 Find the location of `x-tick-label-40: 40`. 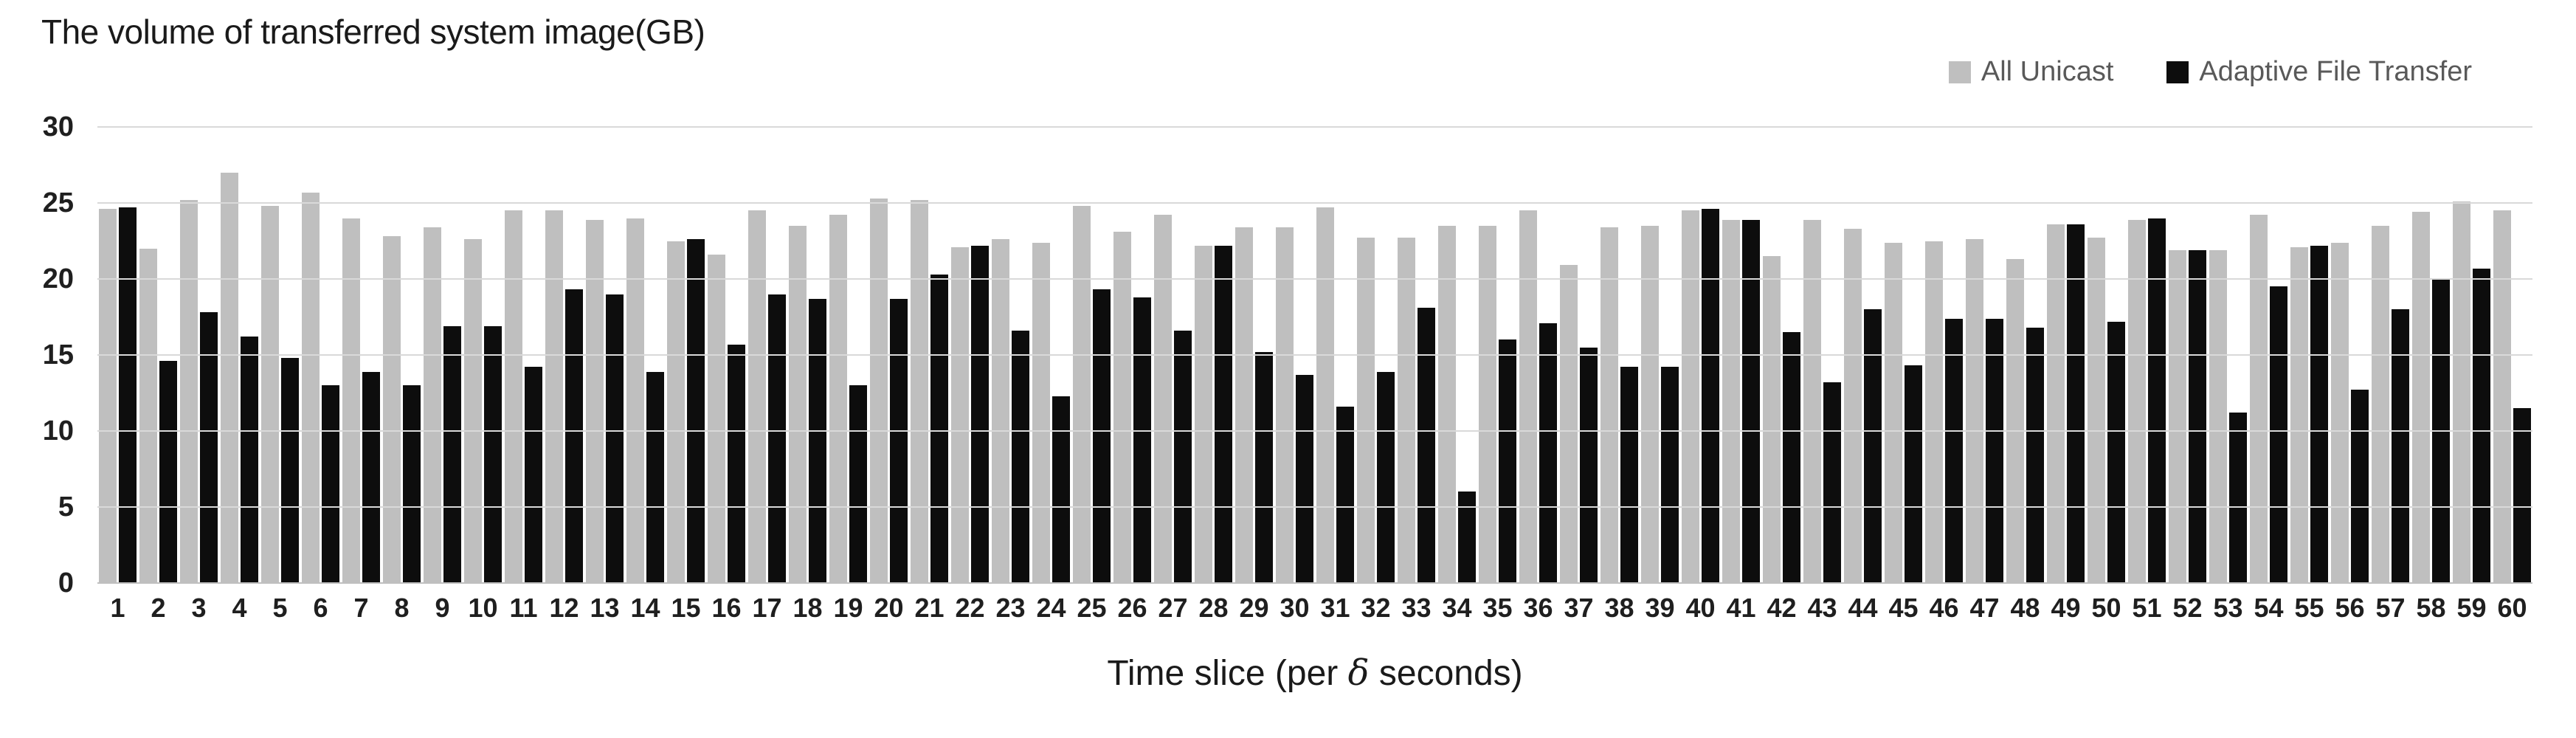

x-tick-label-40: 40 is located at coordinates (1700, 608).